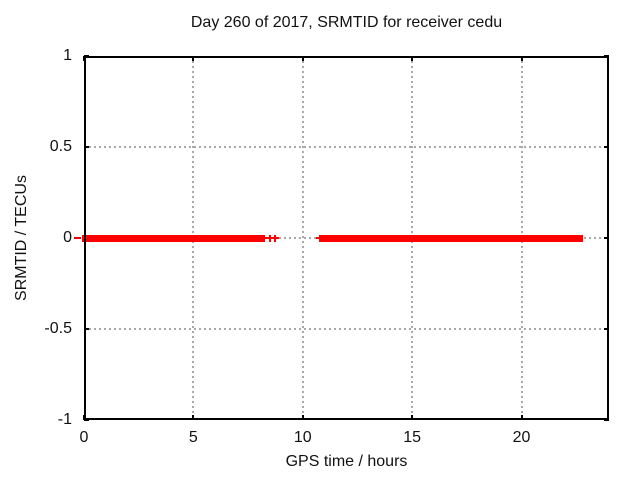  What do you see at coordinates (302, 437) in the screenshot?
I see `x-tick-label: 10` at bounding box center [302, 437].